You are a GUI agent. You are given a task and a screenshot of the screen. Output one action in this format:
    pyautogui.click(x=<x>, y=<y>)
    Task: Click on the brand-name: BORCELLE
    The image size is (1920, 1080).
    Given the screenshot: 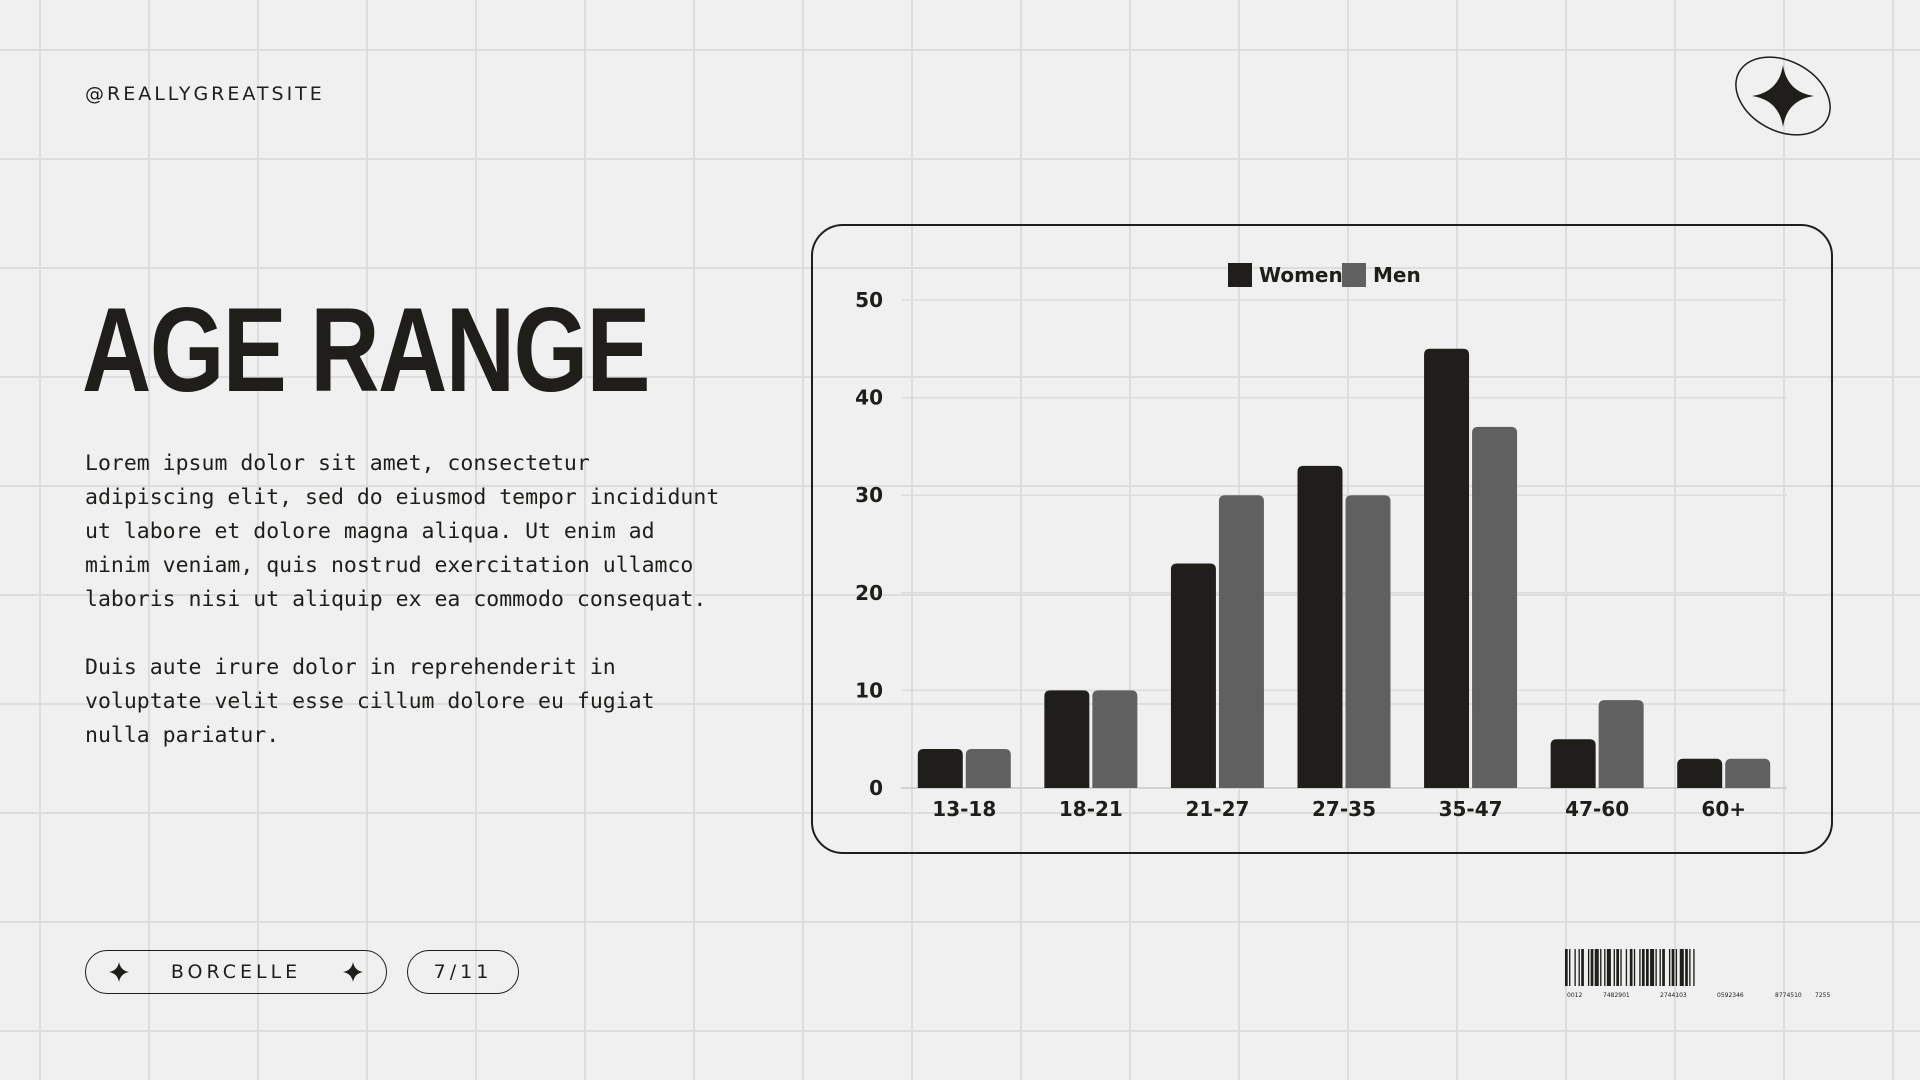 What is the action you would take?
    pyautogui.click(x=236, y=972)
    